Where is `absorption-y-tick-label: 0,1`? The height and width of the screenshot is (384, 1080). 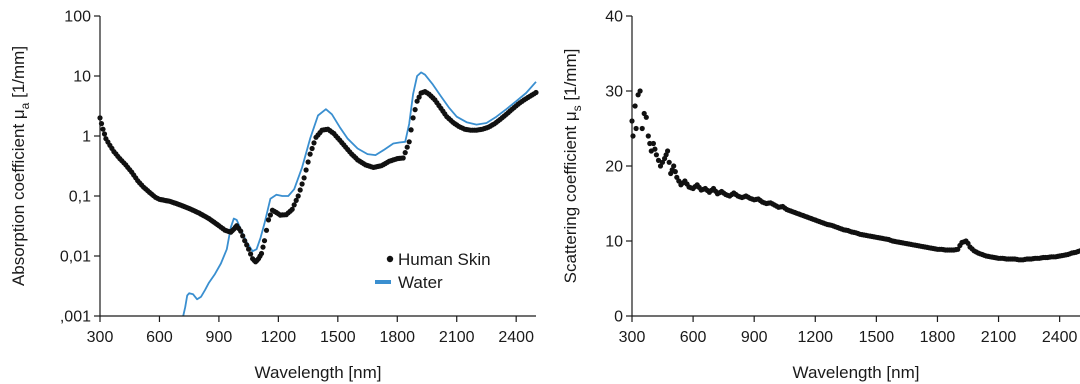 absorption-y-tick-label: 0,1 is located at coordinates (80, 197).